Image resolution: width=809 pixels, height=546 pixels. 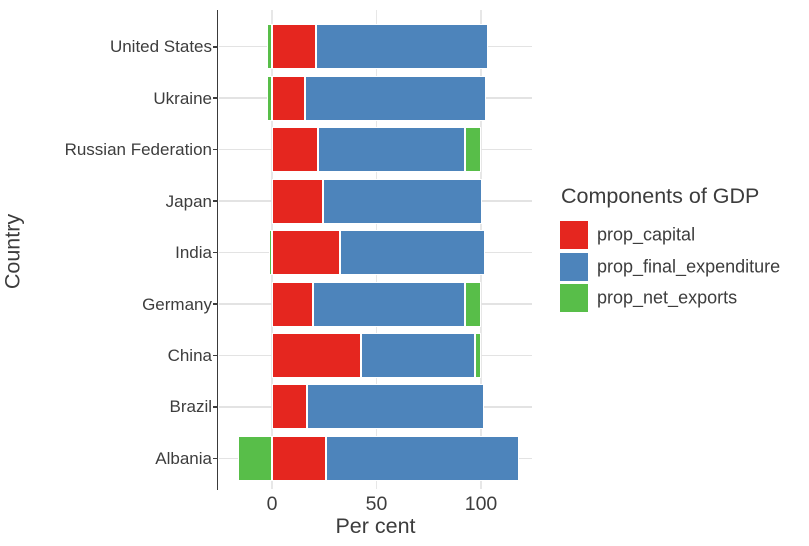 I want to click on y-tick-label: India, so click(x=193, y=253).